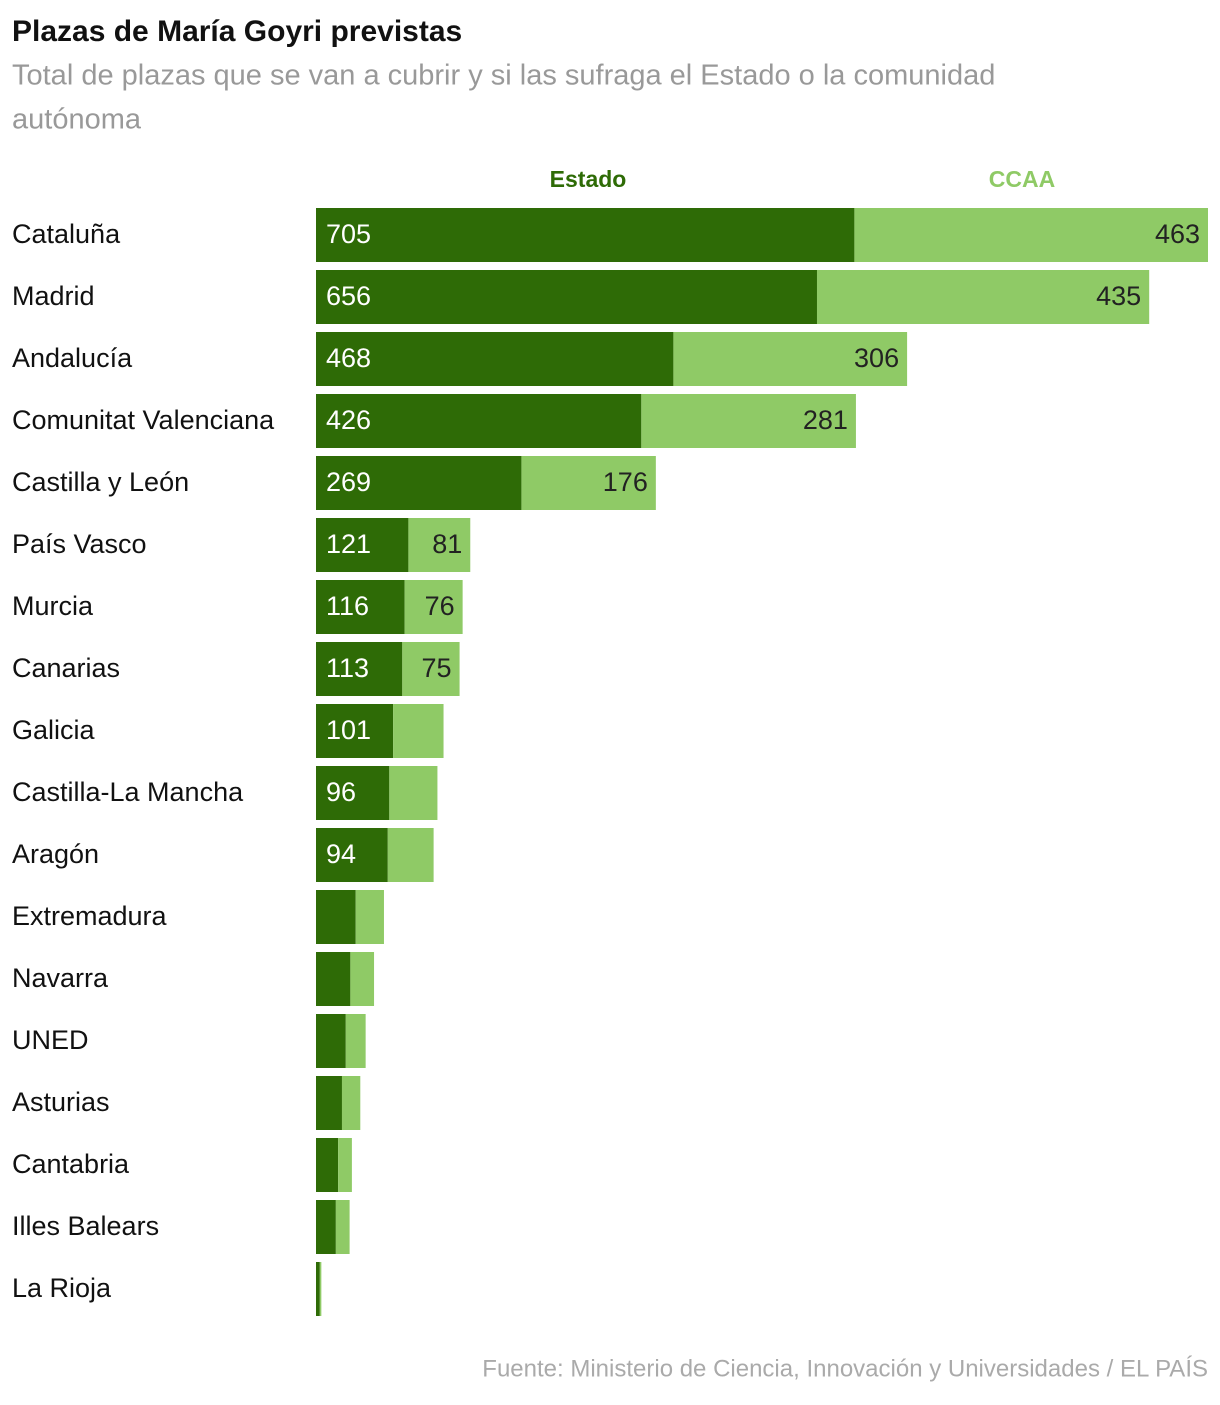  I want to click on category-label: País Vasco, so click(79, 544).